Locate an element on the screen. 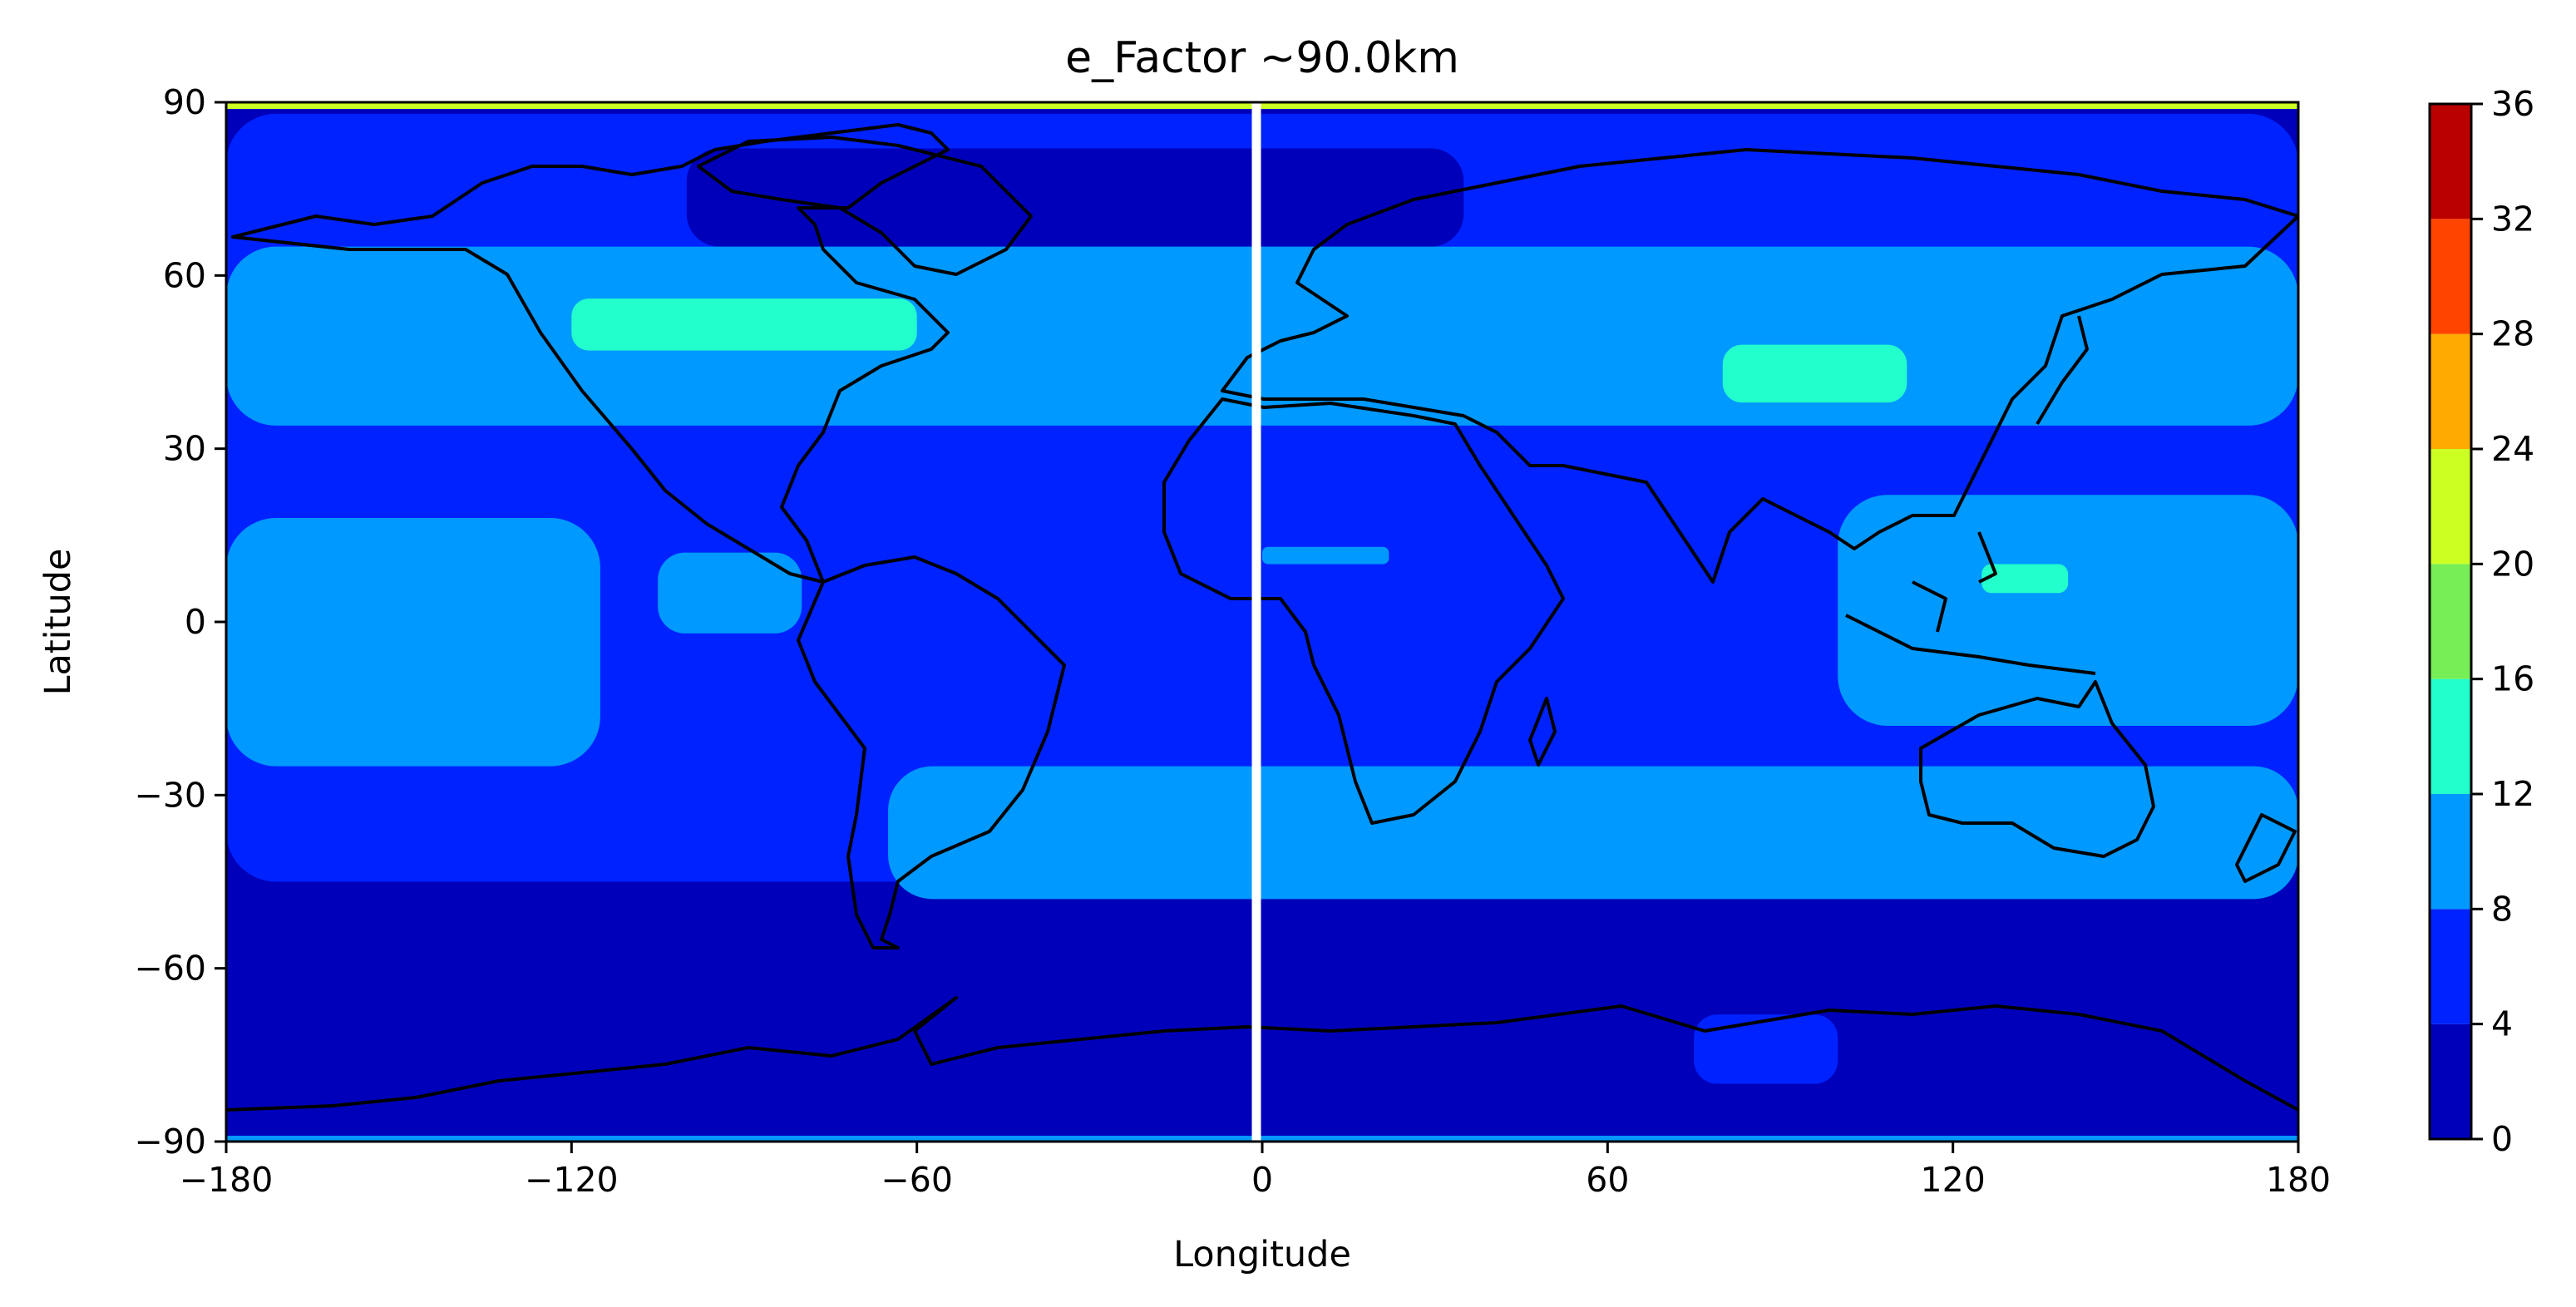 Image resolution: width=2576 pixels, height=1307 pixels. x-tick-label: −120 is located at coordinates (572, 1180).